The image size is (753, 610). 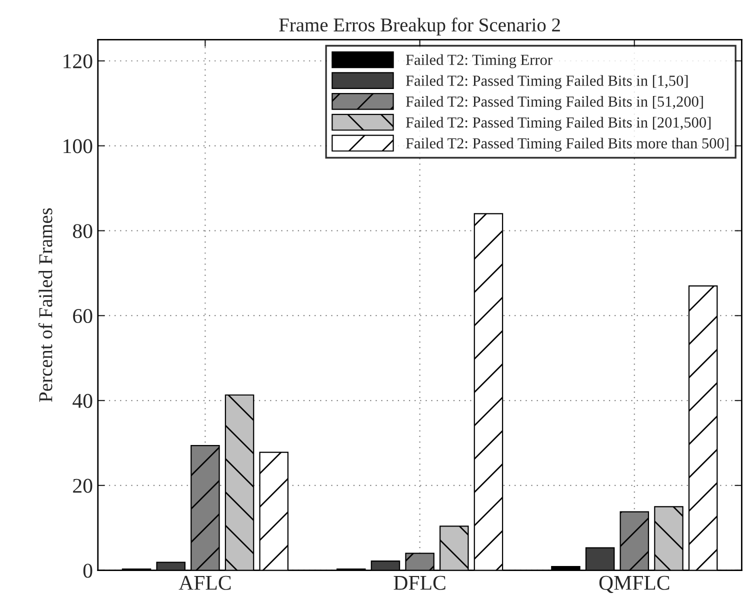 What do you see at coordinates (554, 103) in the screenshot?
I see `legend-label: Failed T2: Passed Timing Failed Bits in [51,200]` at bounding box center [554, 103].